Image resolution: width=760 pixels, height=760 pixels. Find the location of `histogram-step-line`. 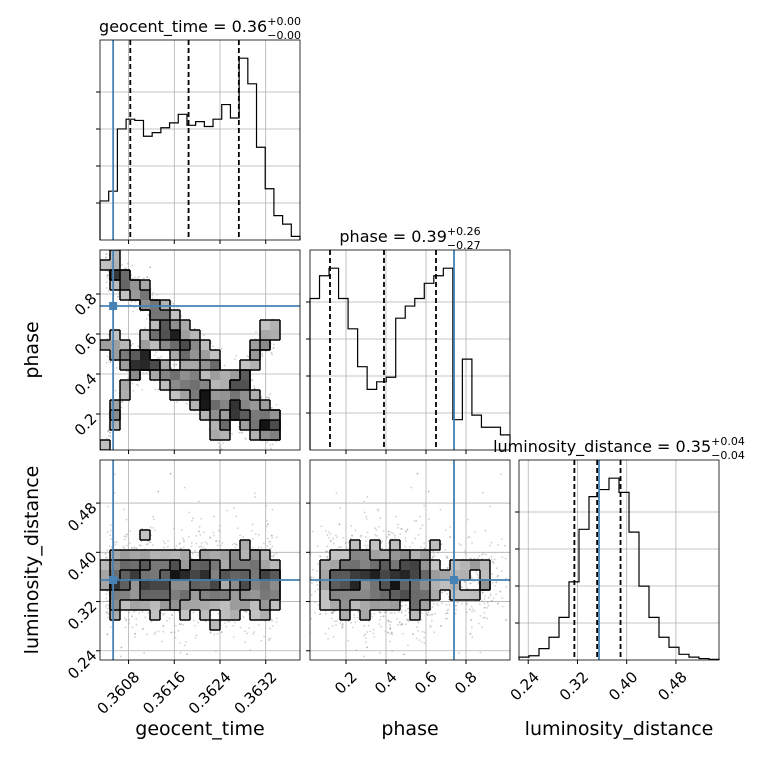

histogram-step-line is located at coordinates (200, 148).